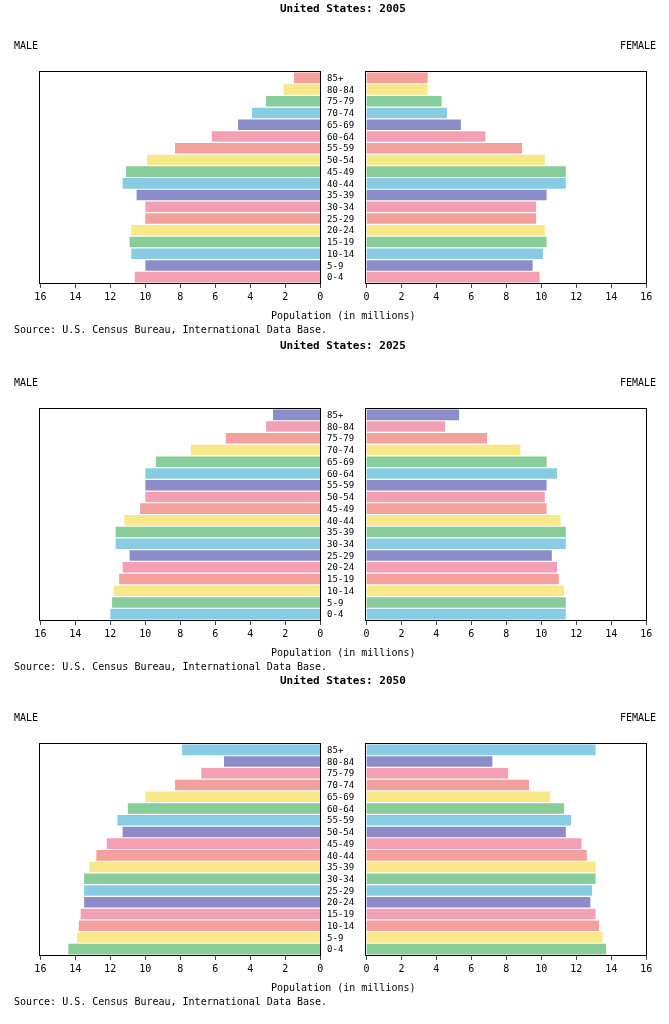 The image size is (669, 1024). I want to click on y-tick-label: 45-49, so click(341, 171).